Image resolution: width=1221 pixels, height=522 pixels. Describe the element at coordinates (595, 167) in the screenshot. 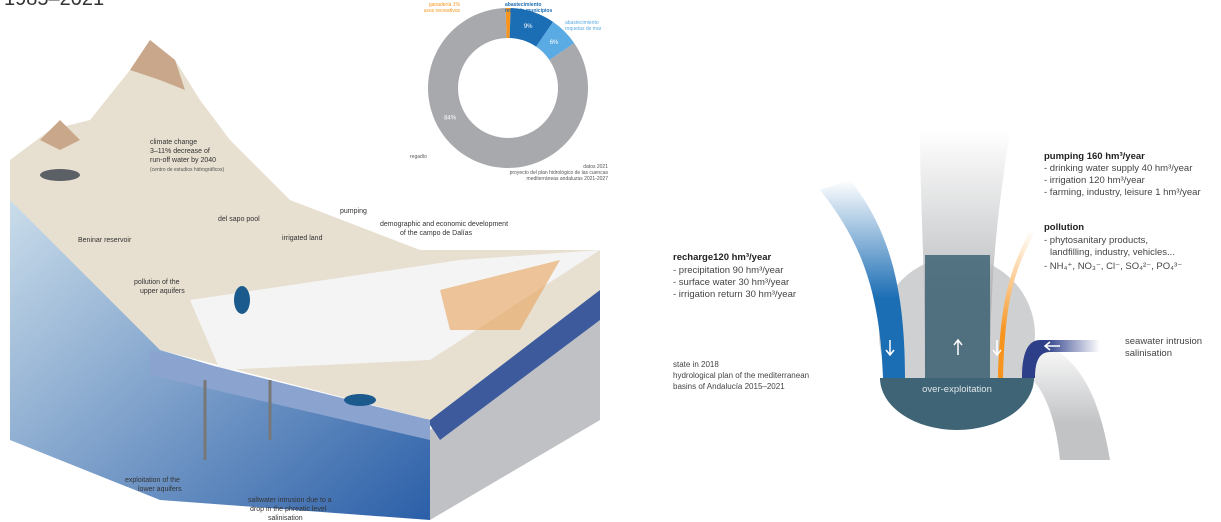

I see `source: datos 2021` at that location.